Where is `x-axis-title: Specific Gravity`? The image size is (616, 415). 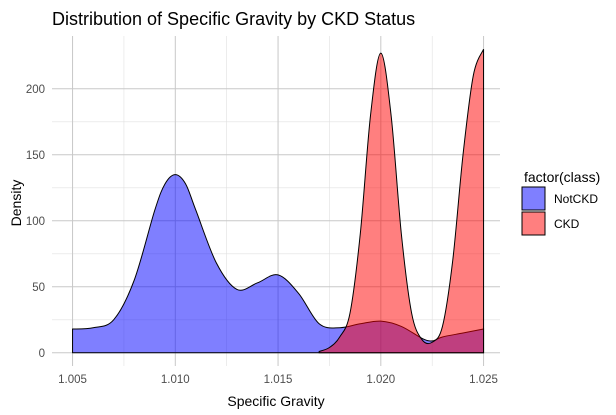 x-axis-title: Specific Gravity is located at coordinates (275, 401).